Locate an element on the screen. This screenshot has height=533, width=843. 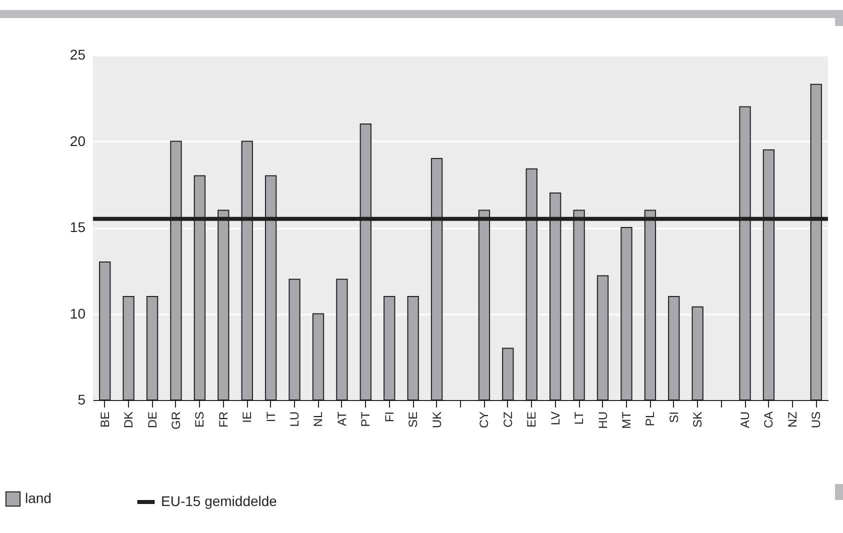
x-tick-label: UK is located at coordinates (437, 420).